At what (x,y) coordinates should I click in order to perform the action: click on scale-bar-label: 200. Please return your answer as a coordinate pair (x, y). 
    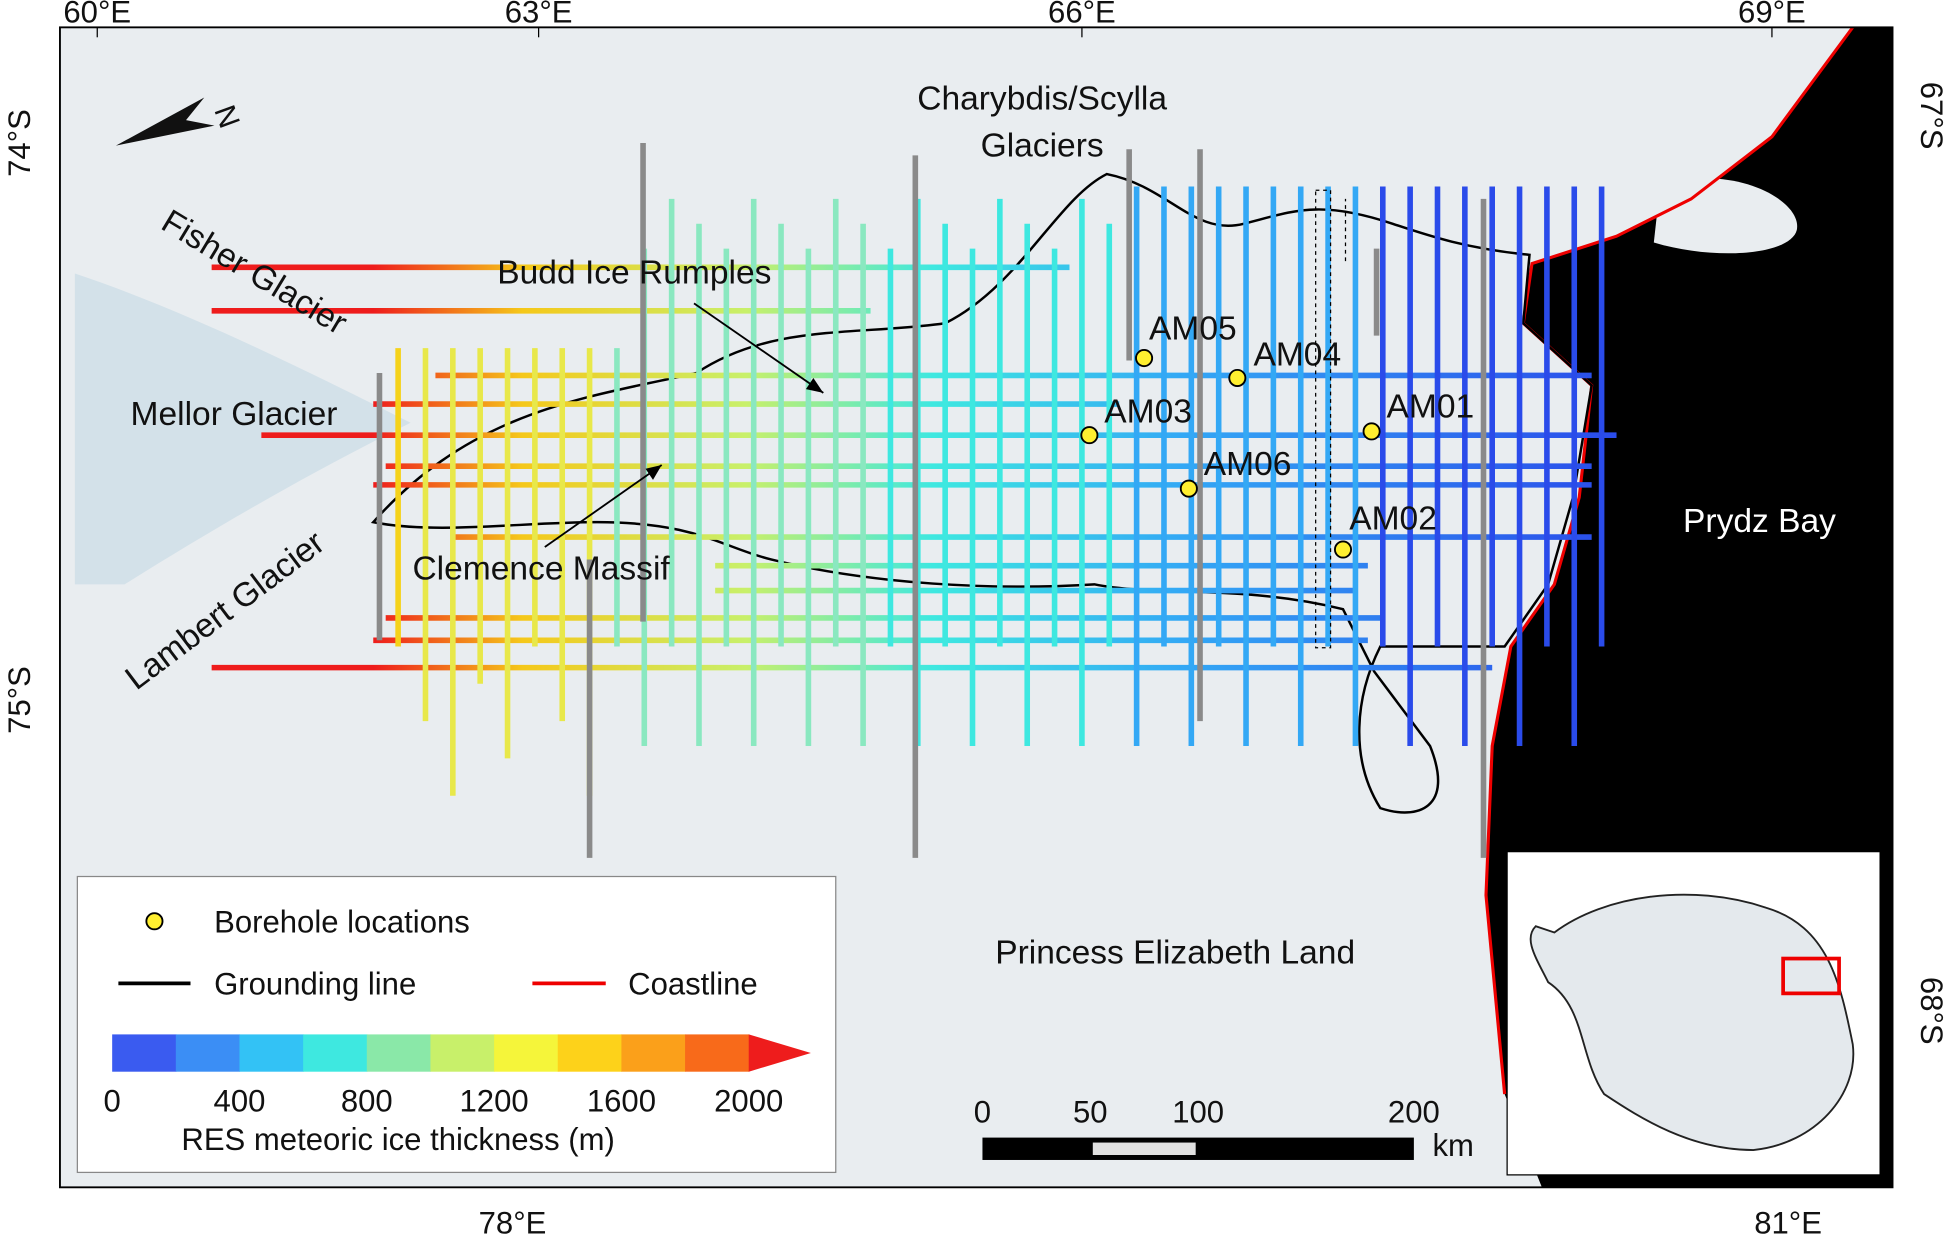
    Looking at the image, I should click on (1414, 1112).